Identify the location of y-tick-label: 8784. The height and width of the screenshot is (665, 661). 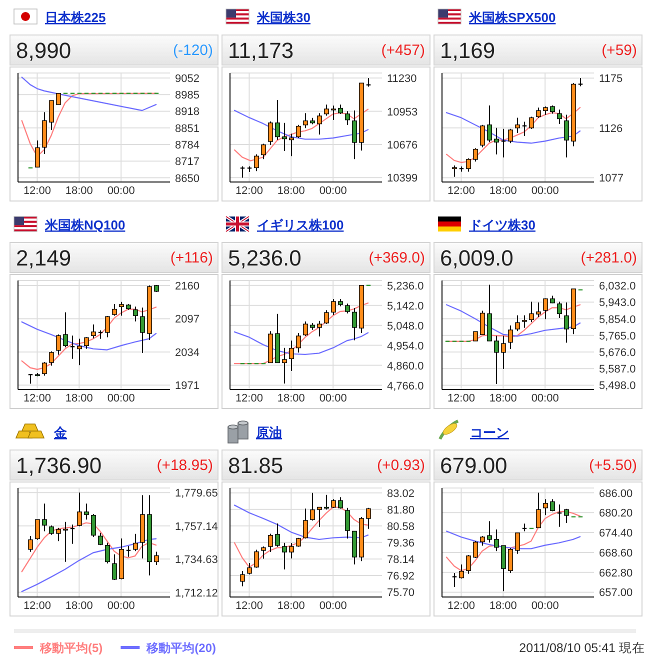
(187, 146).